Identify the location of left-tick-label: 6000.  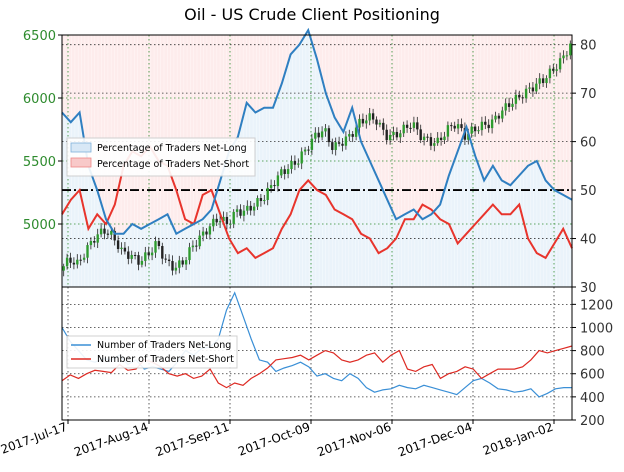
(39, 99).